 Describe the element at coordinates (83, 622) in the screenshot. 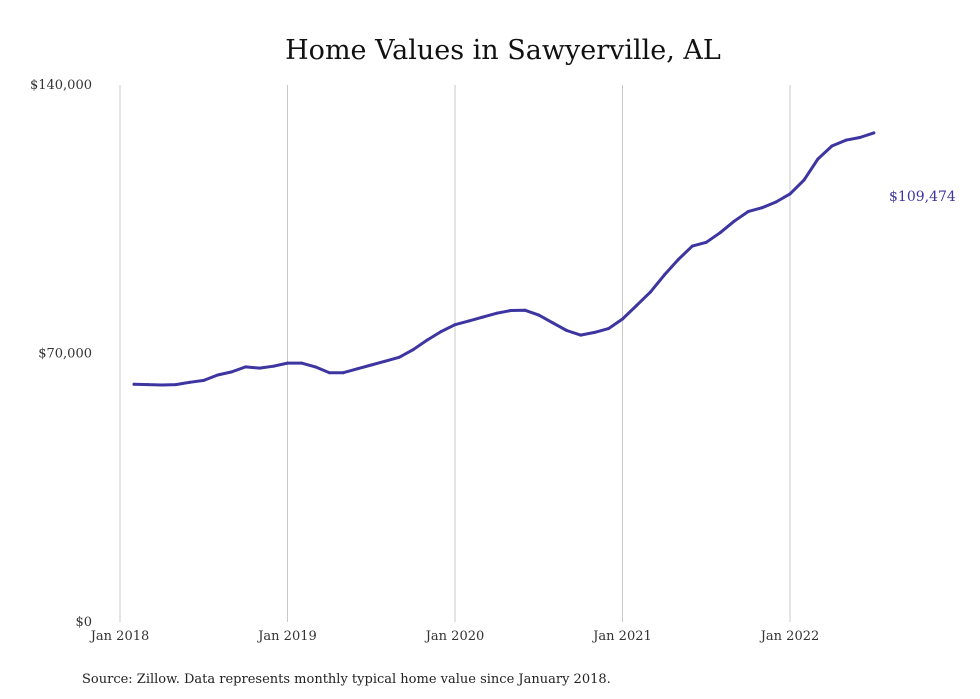

I see `y-tick-0: $0` at that location.